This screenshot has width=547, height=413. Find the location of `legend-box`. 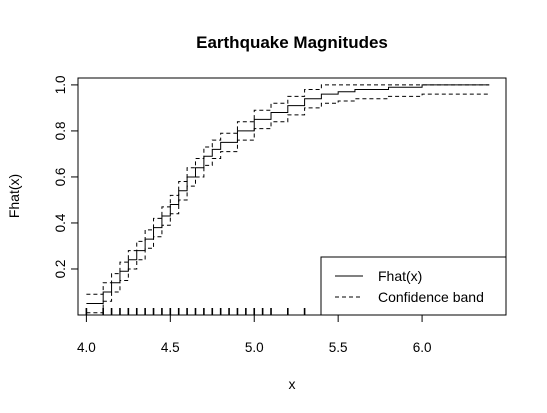

legend-box is located at coordinates (413, 286).